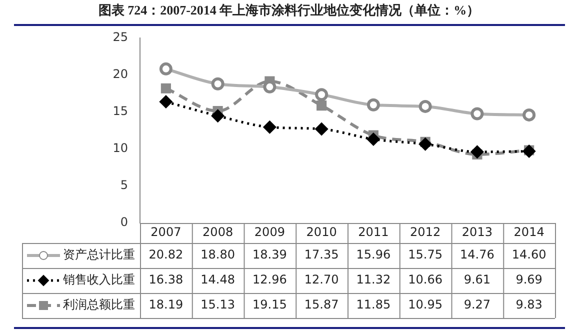 The image size is (578, 332). What do you see at coordinates (124, 222) in the screenshot?
I see `y-tick-label: 0` at bounding box center [124, 222].